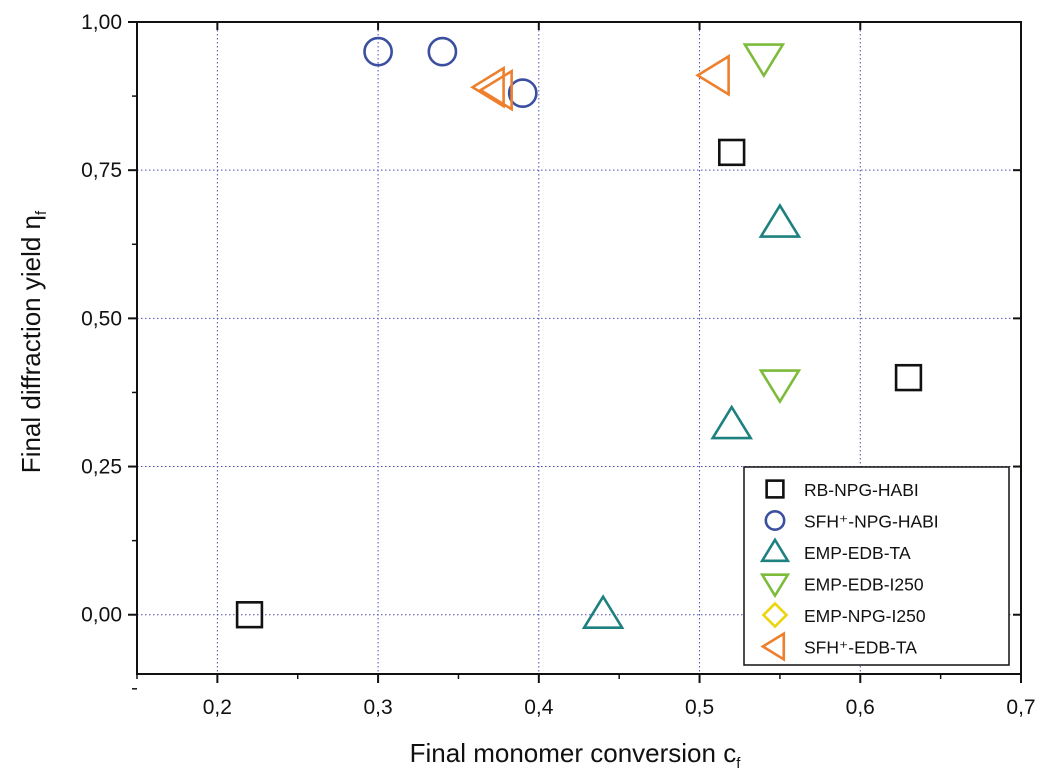  What do you see at coordinates (871, 522) in the screenshot?
I see `legend-label: SFH⁺-NPG-HABI` at bounding box center [871, 522].